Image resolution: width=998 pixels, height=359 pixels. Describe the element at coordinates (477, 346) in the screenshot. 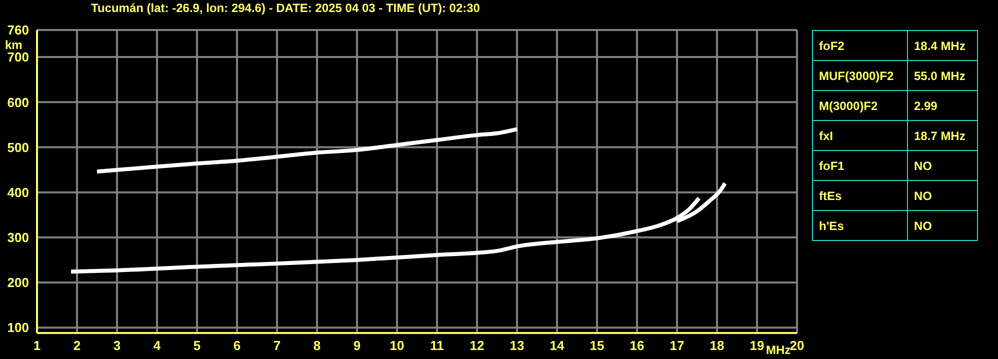

I see `x-tick-label: 12` at that location.